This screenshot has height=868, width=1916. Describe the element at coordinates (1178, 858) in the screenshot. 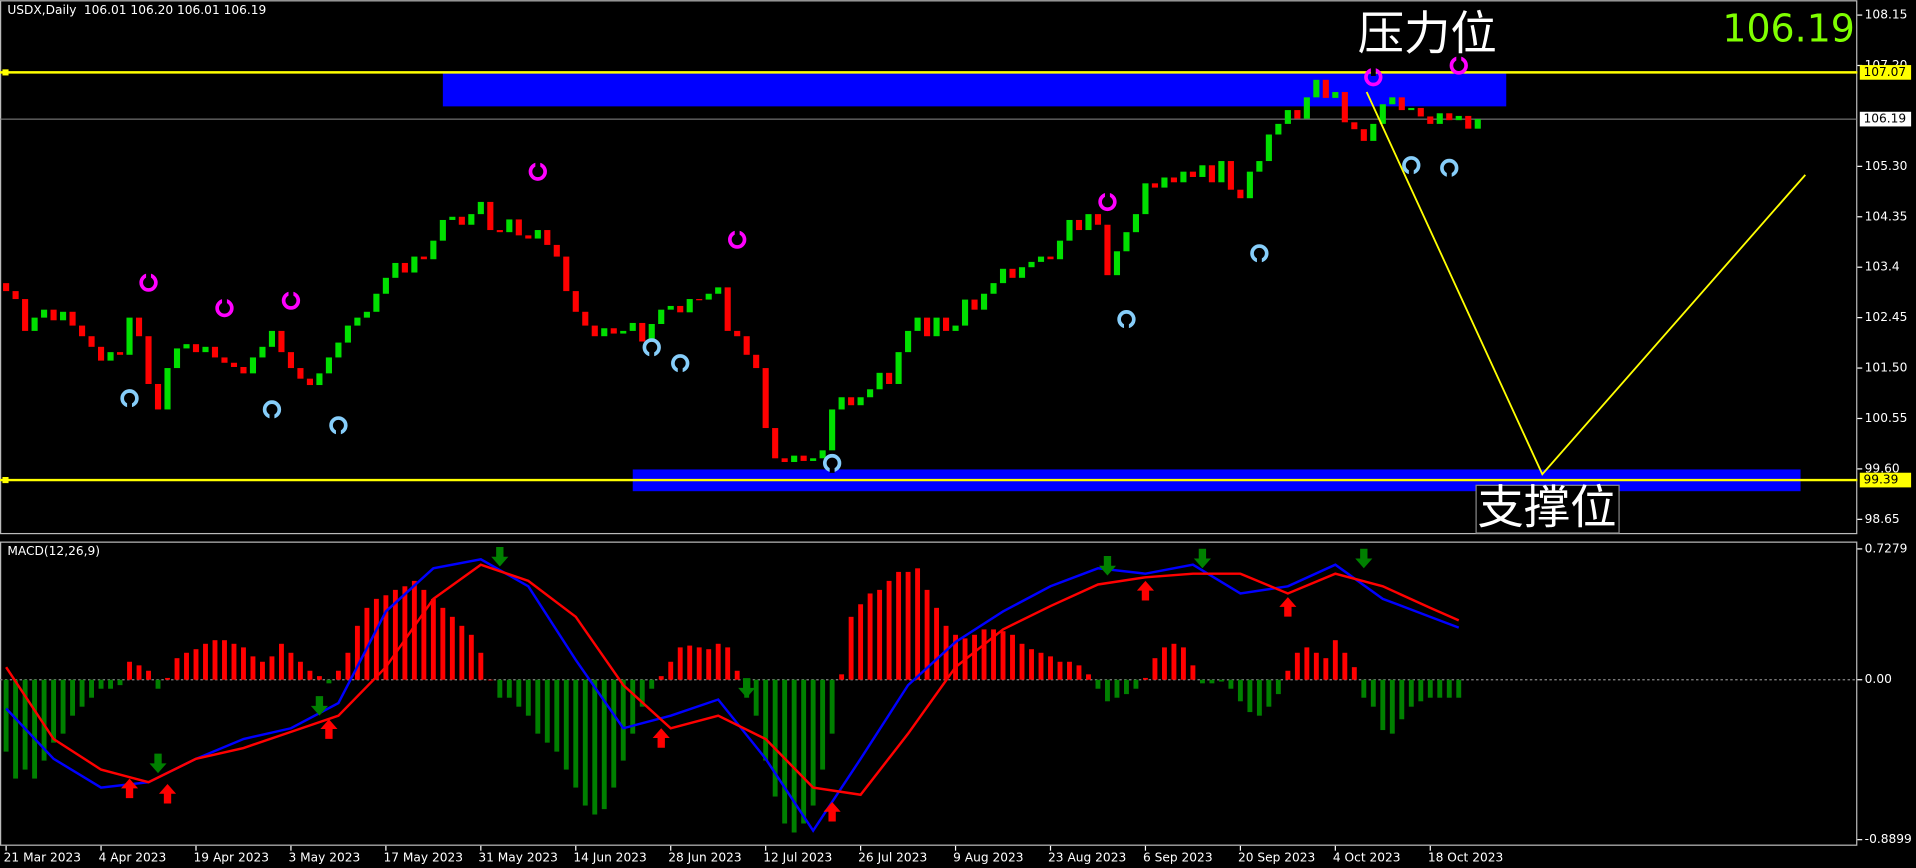

I see `x-tick-label: 6 Sep 2023` at that location.